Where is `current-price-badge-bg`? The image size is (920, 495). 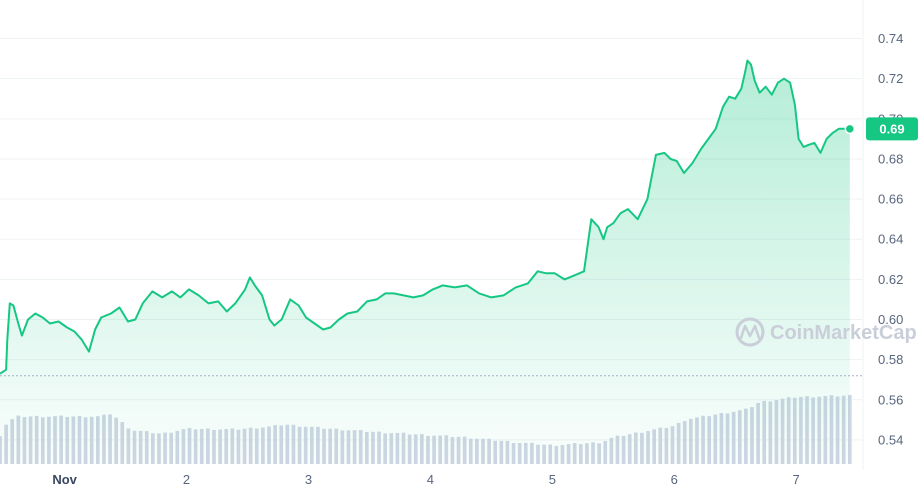
current-price-badge-bg is located at coordinates (892, 129).